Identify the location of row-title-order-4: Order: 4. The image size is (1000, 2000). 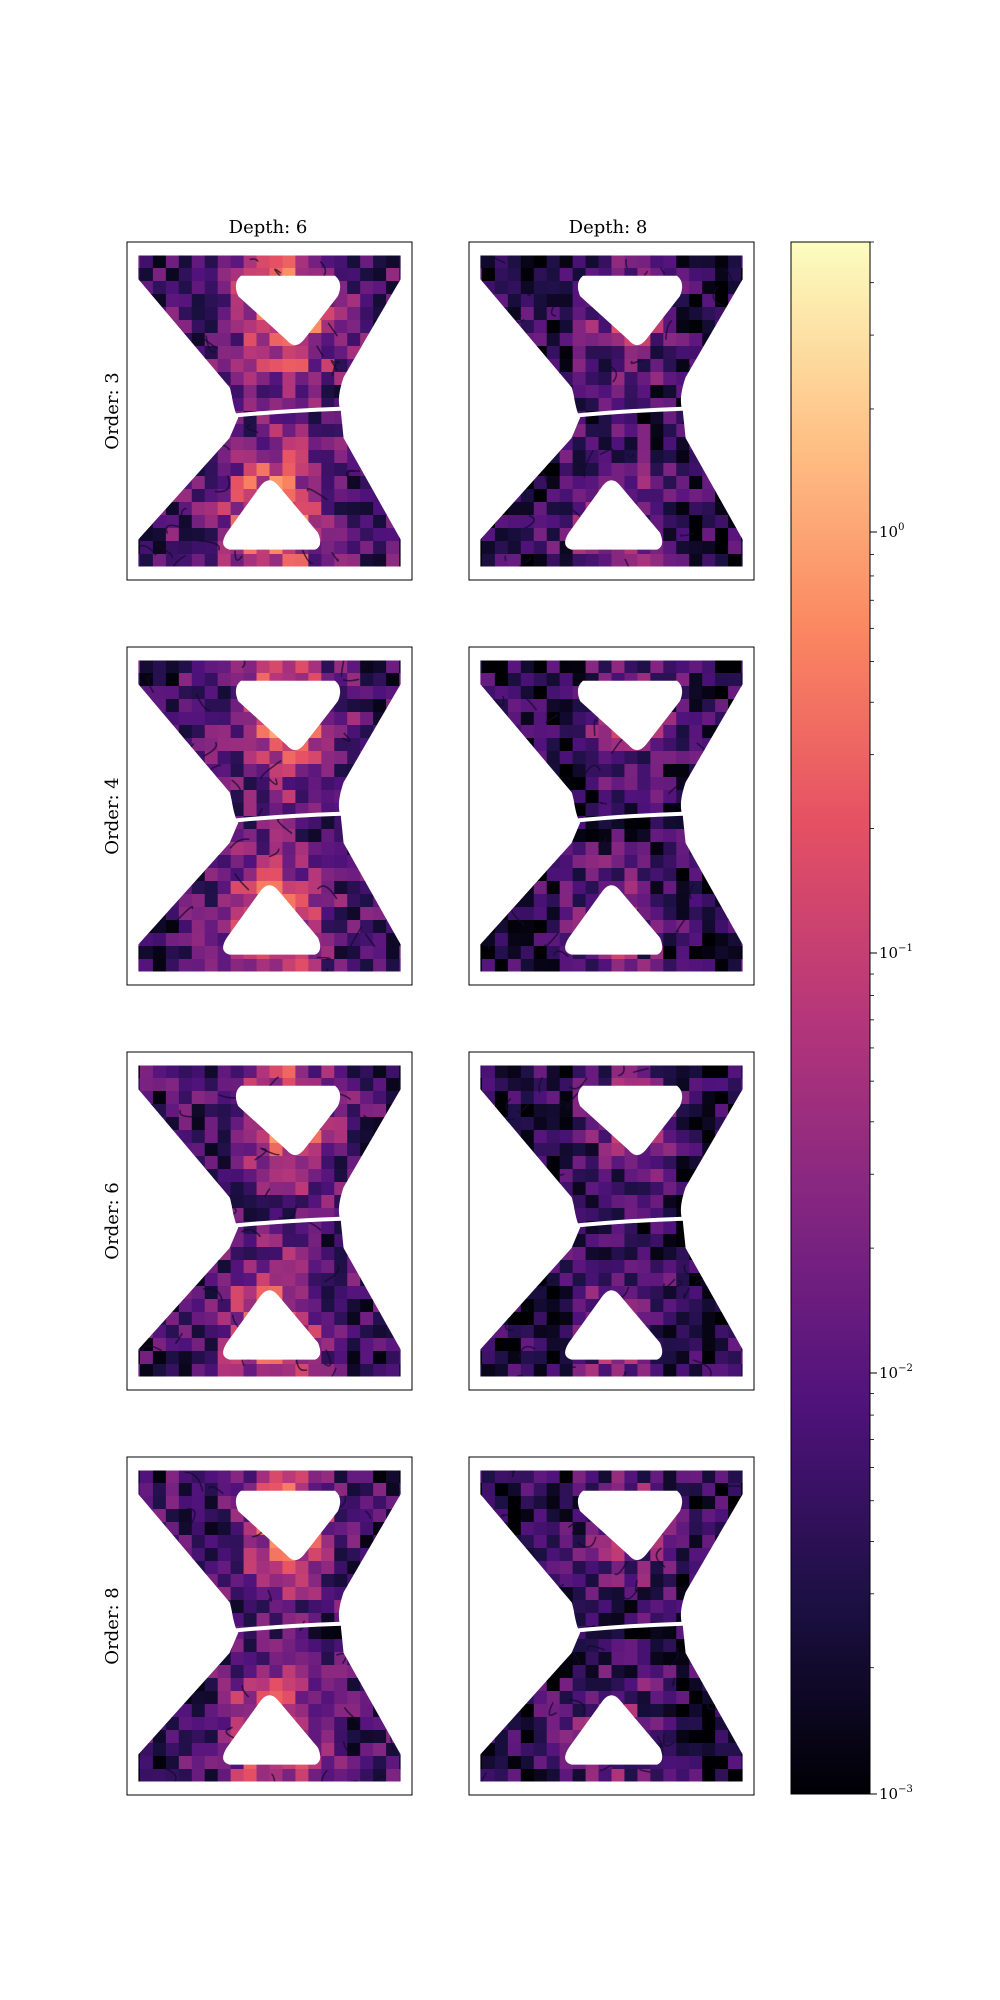
(112, 815).